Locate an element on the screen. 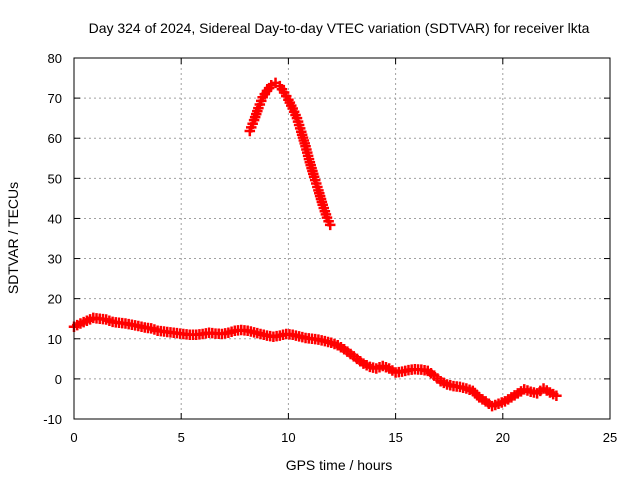 The image size is (640, 480). y-tick-label: 80 is located at coordinates (55, 58).